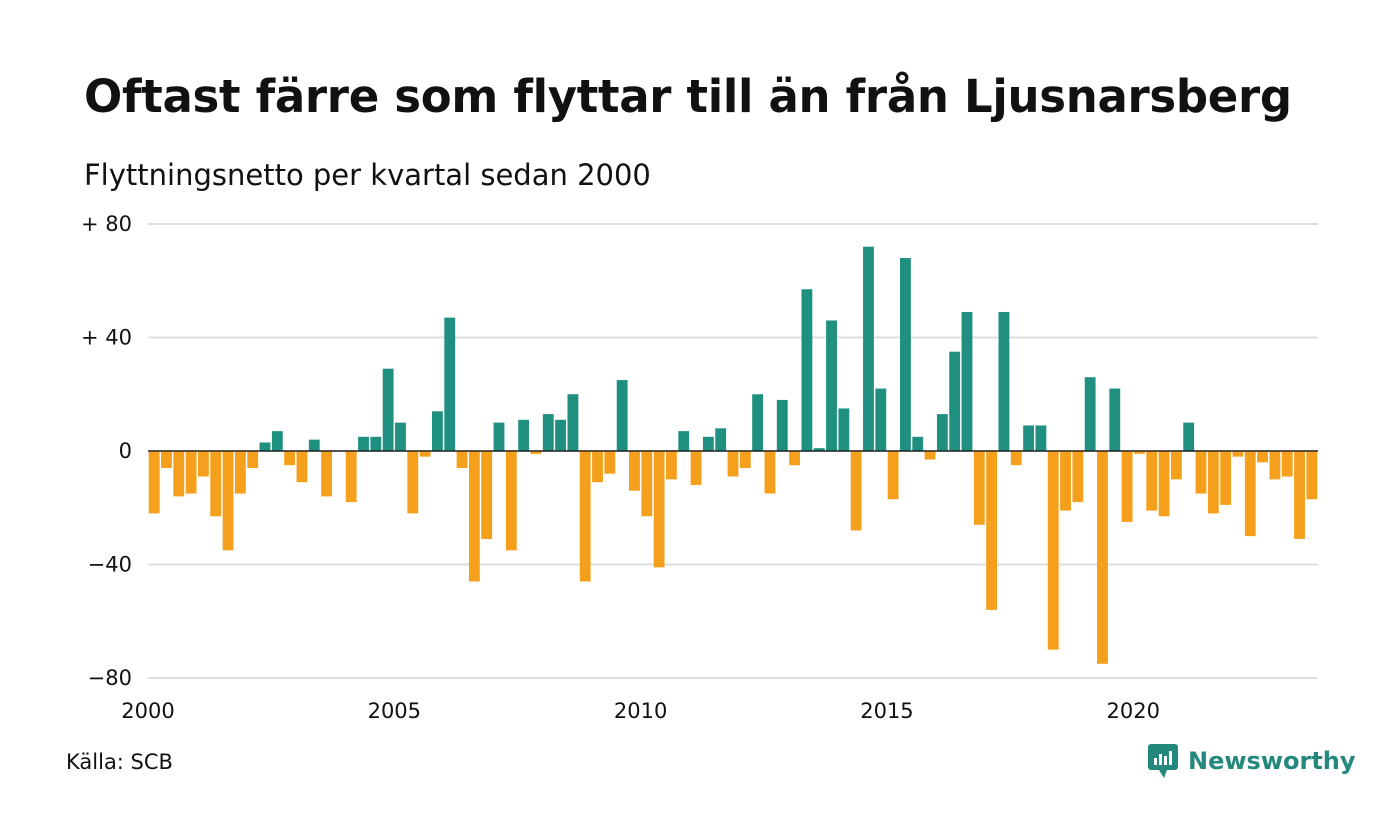 Image resolution: width=1400 pixels, height=840 pixels. I want to click on newsworthy-logo-icon, so click(1163, 761).